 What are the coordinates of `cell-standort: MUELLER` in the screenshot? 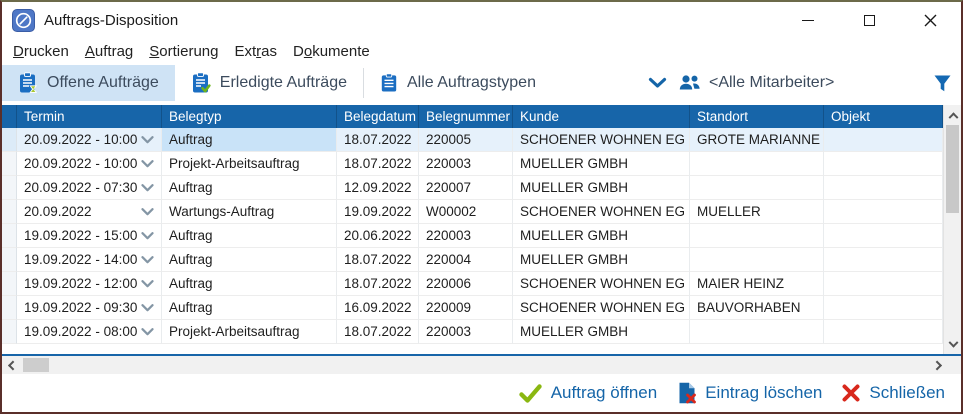 It's located at (757, 212).